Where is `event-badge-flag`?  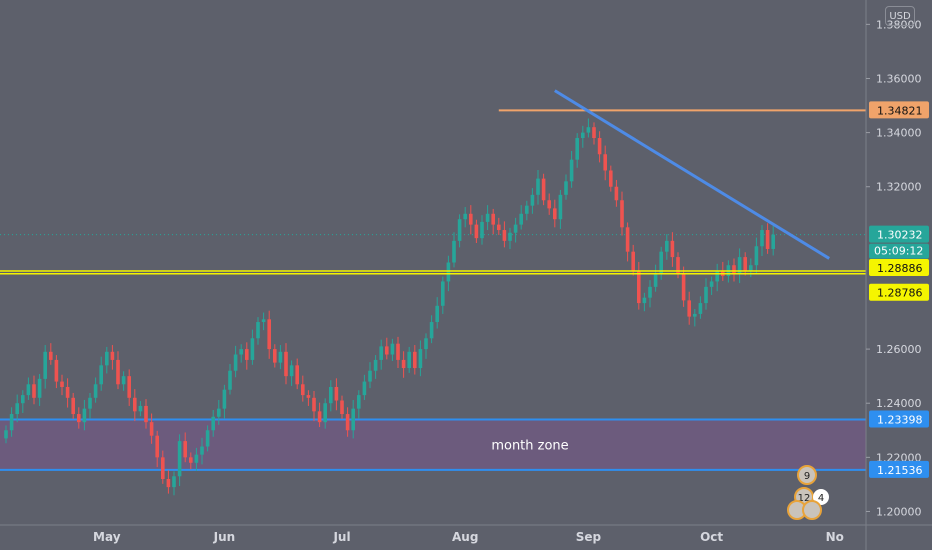 event-badge-flag is located at coordinates (812, 510).